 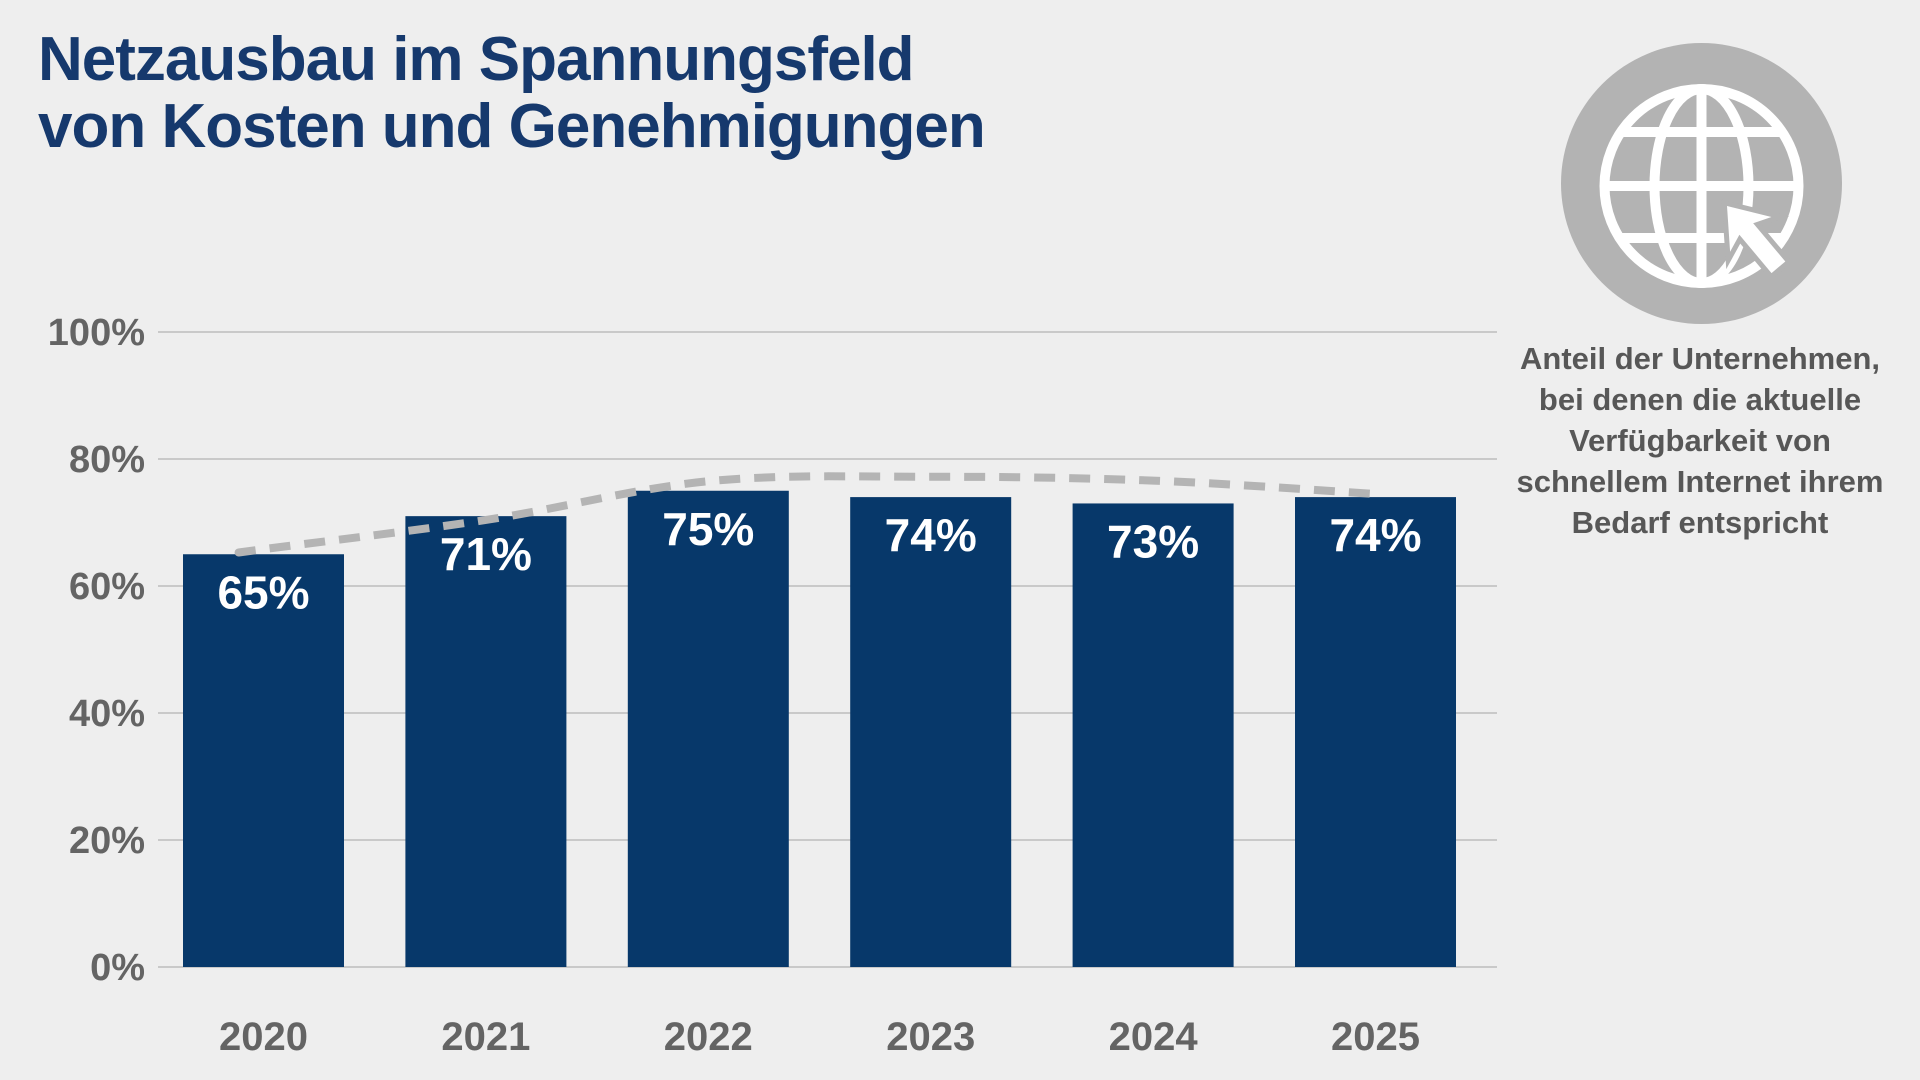 What do you see at coordinates (708, 1037) in the screenshot?
I see `x-axis-label-2022: 2022` at bounding box center [708, 1037].